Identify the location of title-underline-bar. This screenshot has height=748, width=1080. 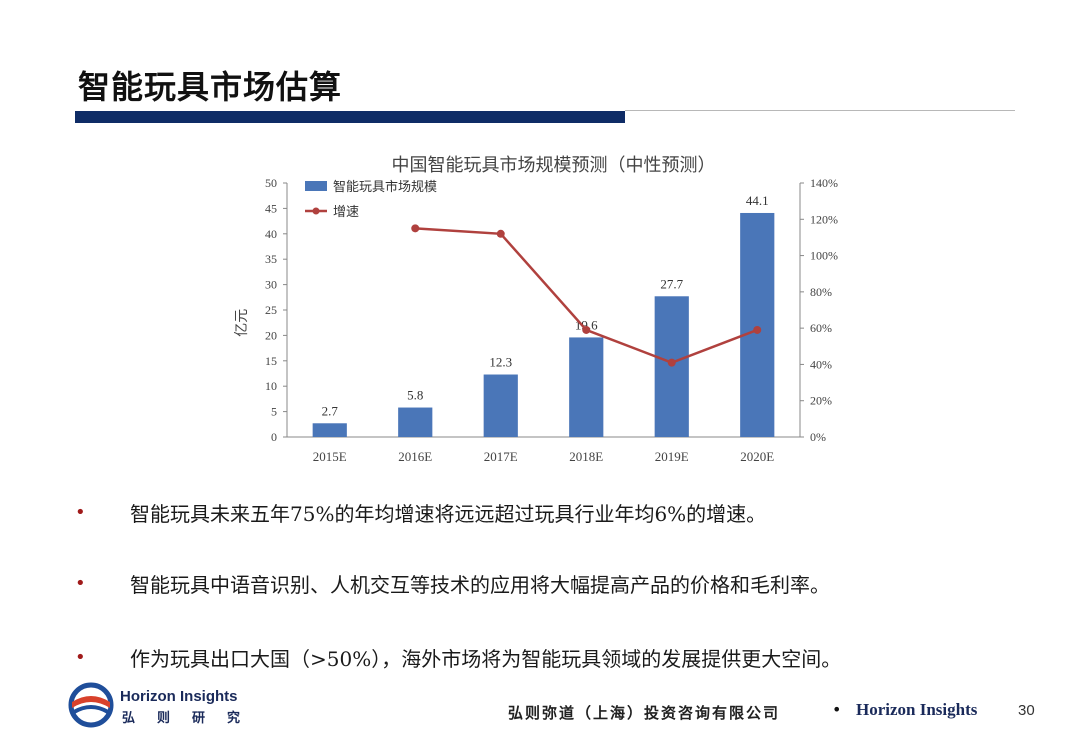
(350, 117).